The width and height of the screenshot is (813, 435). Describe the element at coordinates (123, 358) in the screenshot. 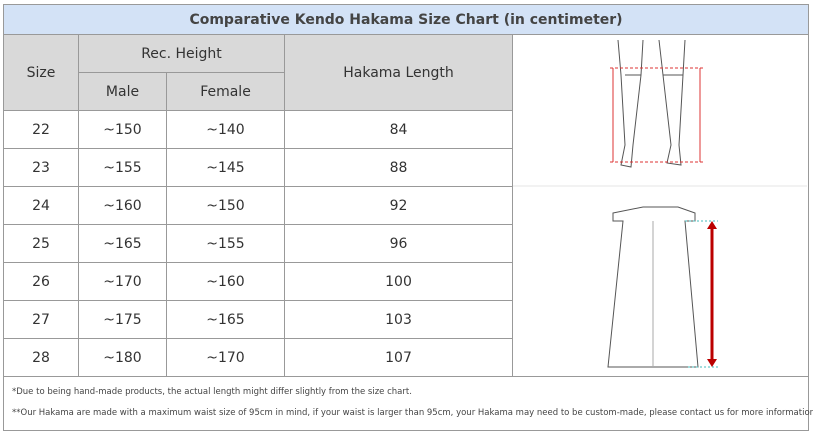

I see `male-height-cell: ~180` at that location.